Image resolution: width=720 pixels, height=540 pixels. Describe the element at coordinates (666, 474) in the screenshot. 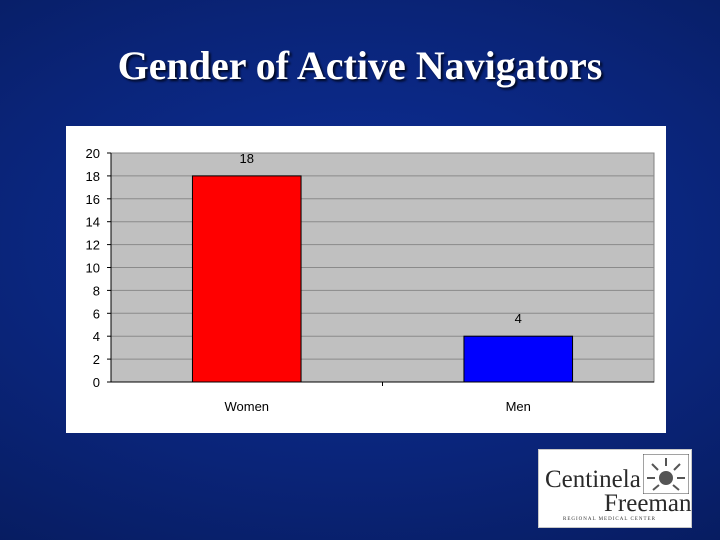

I see `sun-emblem-icon` at that location.